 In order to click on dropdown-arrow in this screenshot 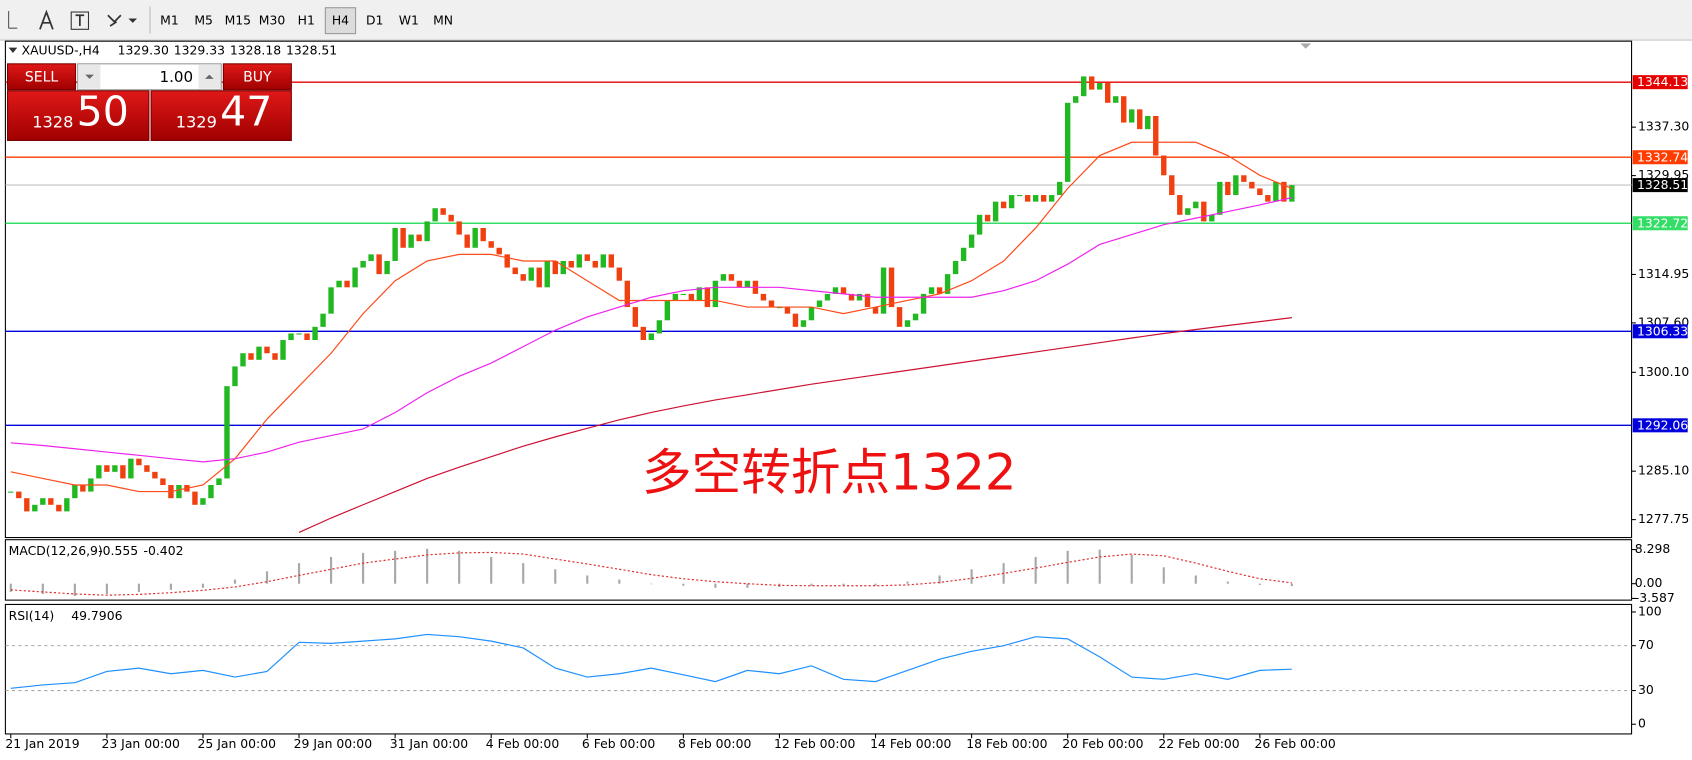, I will do `click(133, 20)`.